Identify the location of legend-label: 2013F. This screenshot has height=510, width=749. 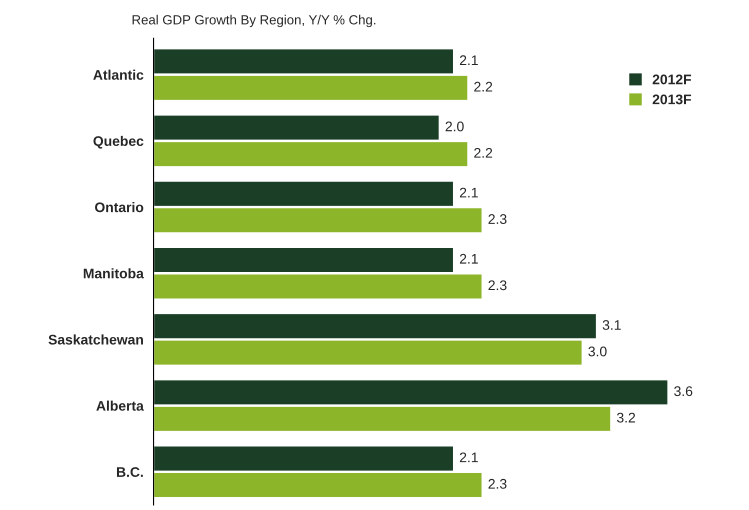
(672, 99).